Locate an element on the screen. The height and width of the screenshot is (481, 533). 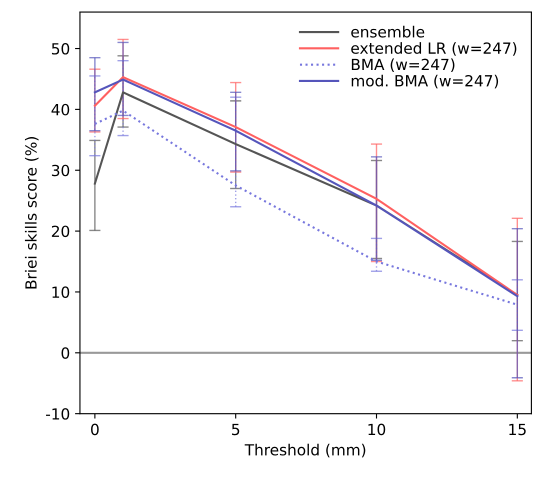
x-tick-label: 15 is located at coordinates (517, 430).